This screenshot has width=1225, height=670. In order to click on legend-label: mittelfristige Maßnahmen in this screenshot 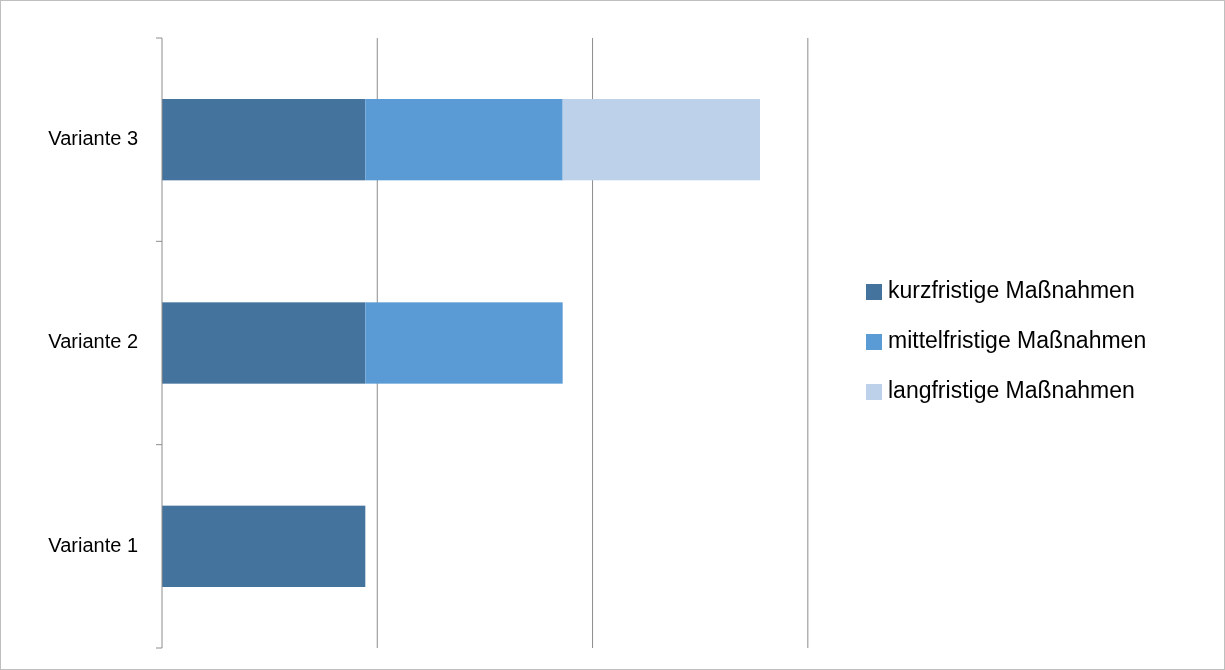, I will do `click(1017, 340)`.